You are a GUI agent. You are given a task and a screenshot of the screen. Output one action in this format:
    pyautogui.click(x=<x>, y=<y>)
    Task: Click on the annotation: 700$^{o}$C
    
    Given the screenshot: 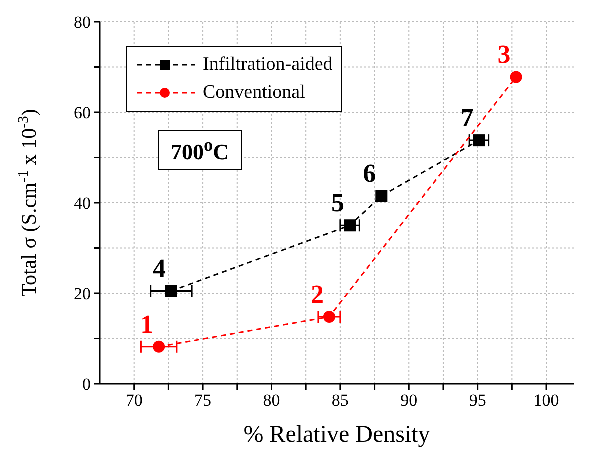 What is the action you would take?
    pyautogui.click(x=200, y=150)
    